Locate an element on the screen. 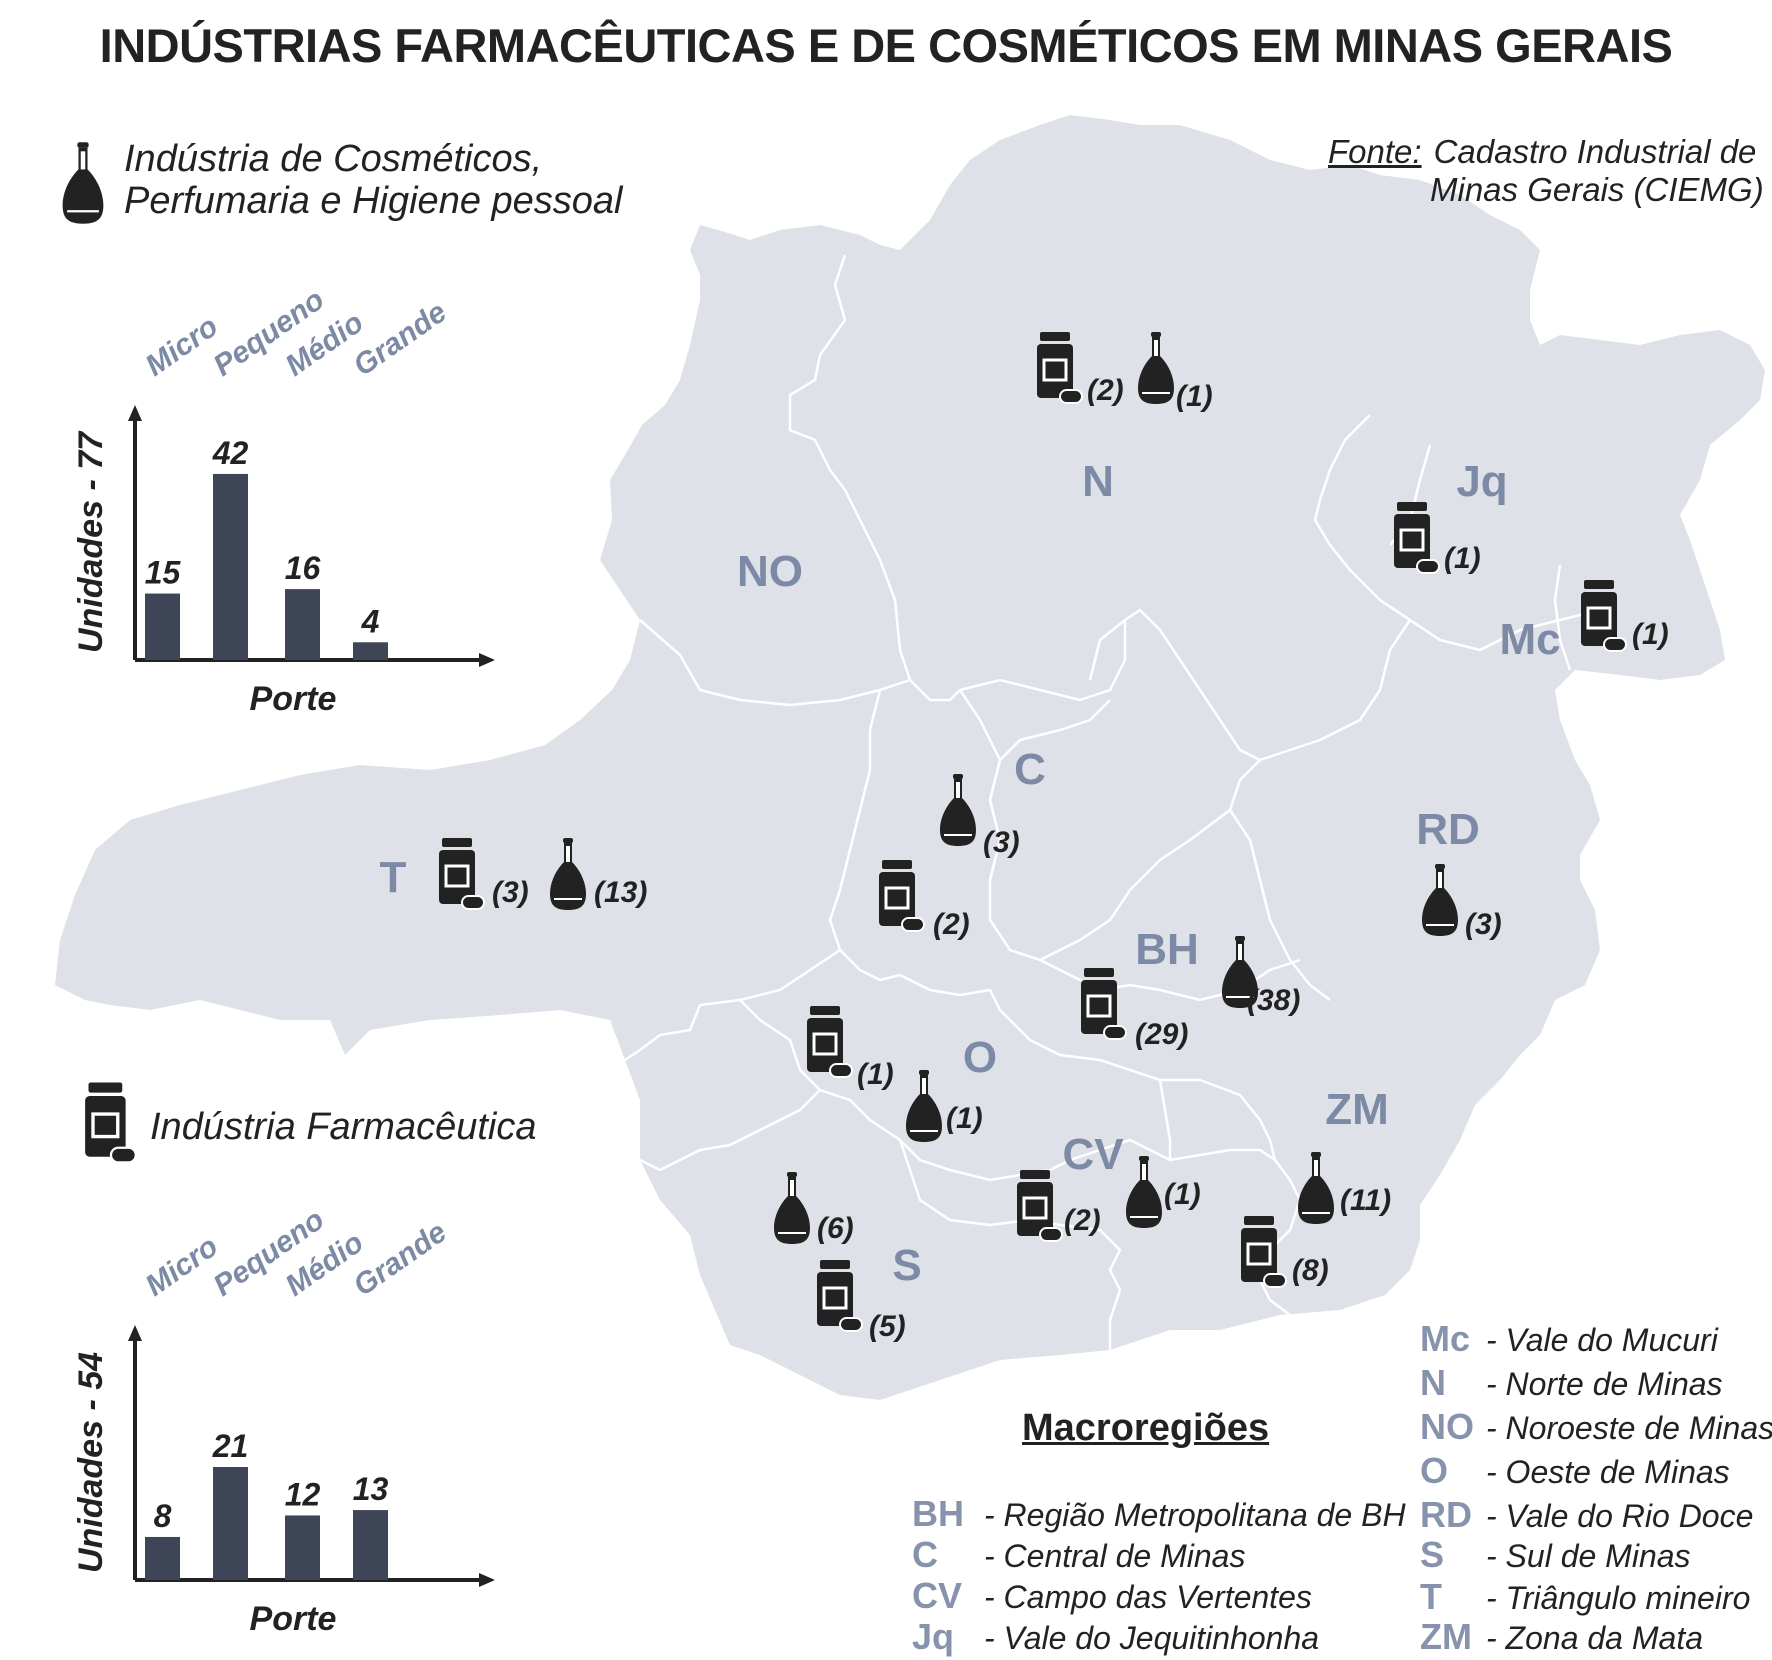 Image resolution: width=1772 pixels, height=1660 pixels. macro-name: - Vale do Jequitinhonha is located at coordinates (1152, 1638).